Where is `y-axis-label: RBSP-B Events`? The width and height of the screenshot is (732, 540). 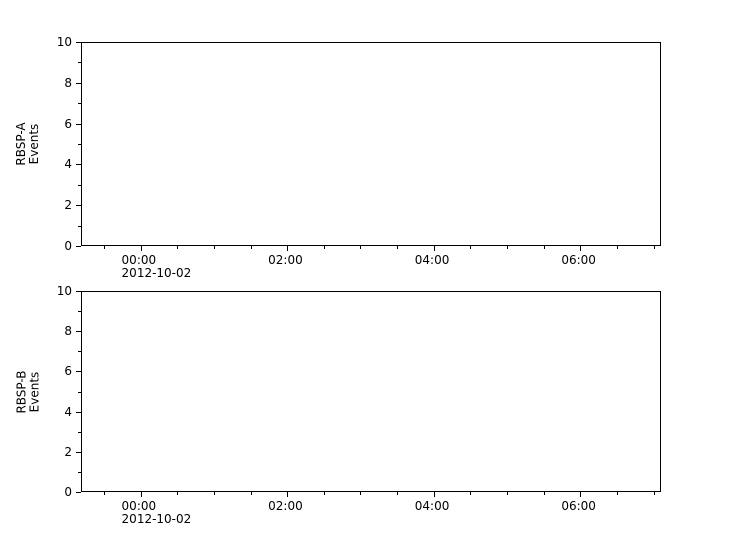
y-axis-label: RBSP-B Events is located at coordinates (27, 391).